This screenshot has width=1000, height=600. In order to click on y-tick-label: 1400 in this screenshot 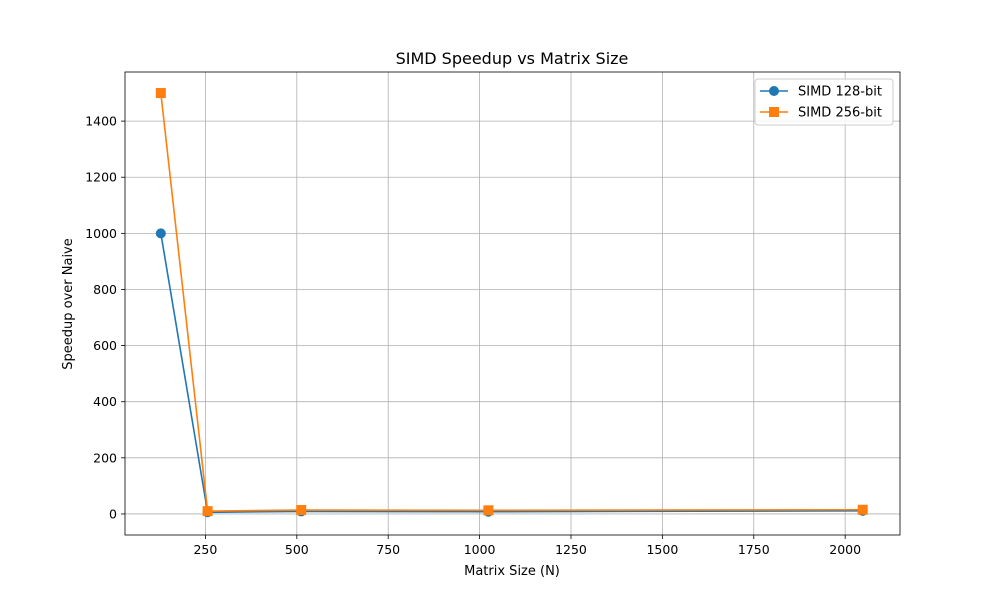, I will do `click(101, 121)`.